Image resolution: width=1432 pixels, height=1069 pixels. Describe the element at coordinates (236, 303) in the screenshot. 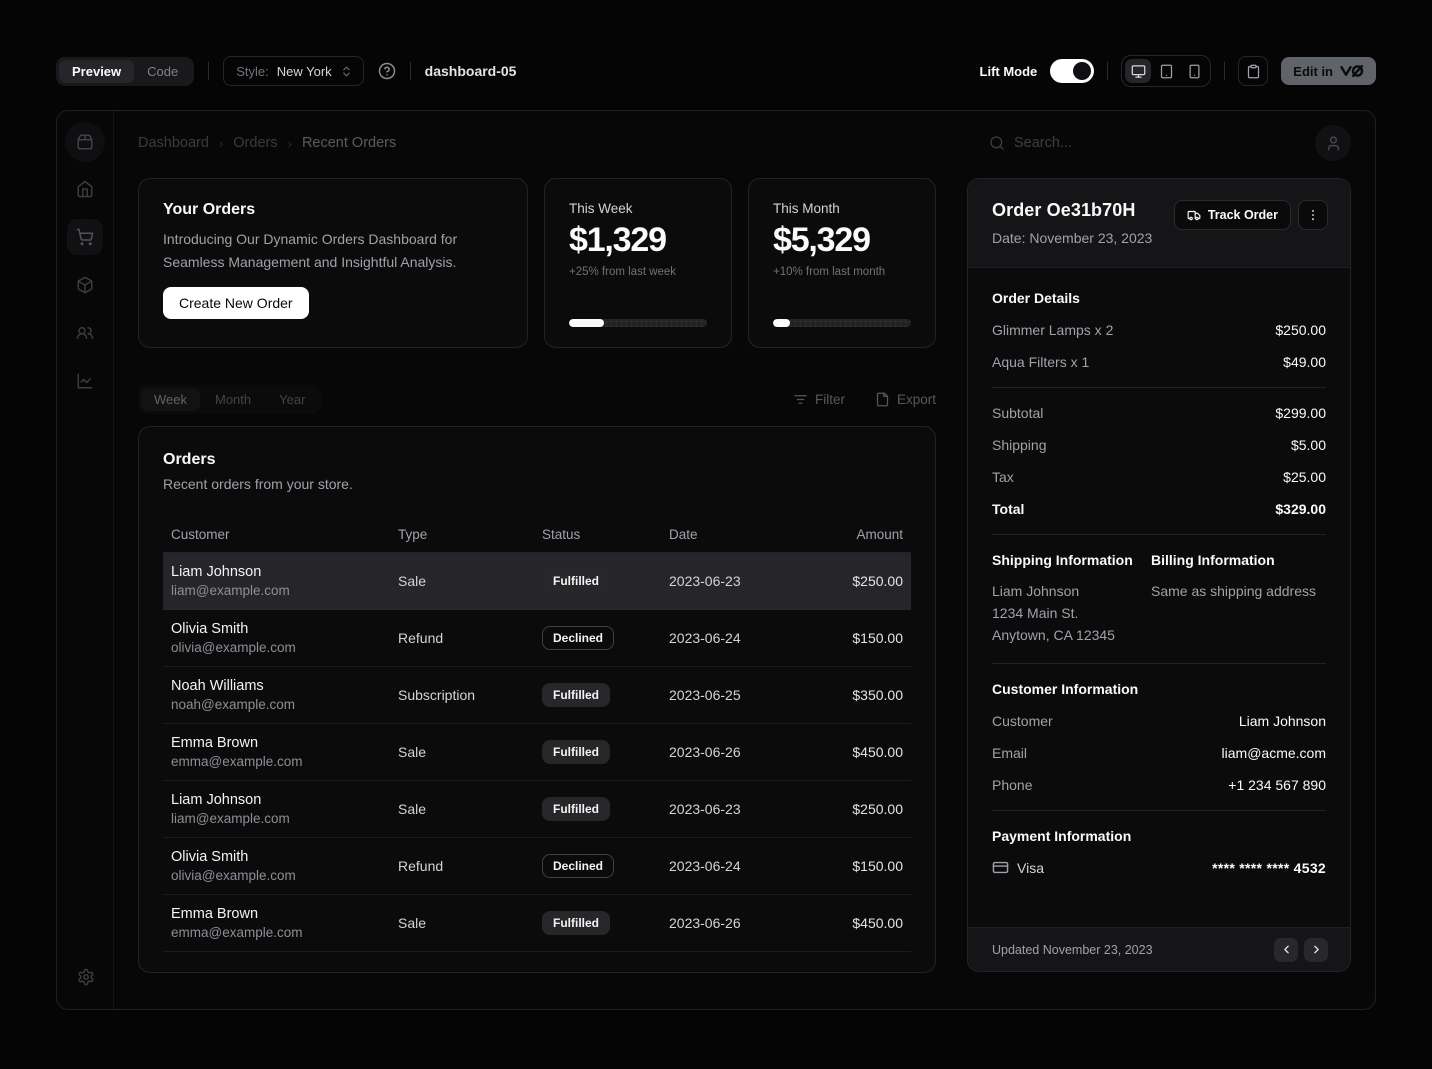

I see `create-new-order-button: Create New Order` at that location.